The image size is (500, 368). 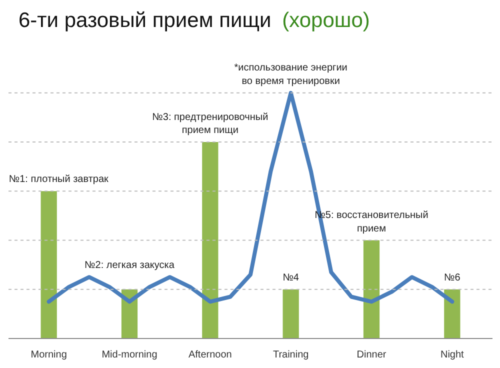 I want to click on annotation: №3: предтренировочный прием пищи, so click(x=210, y=124).